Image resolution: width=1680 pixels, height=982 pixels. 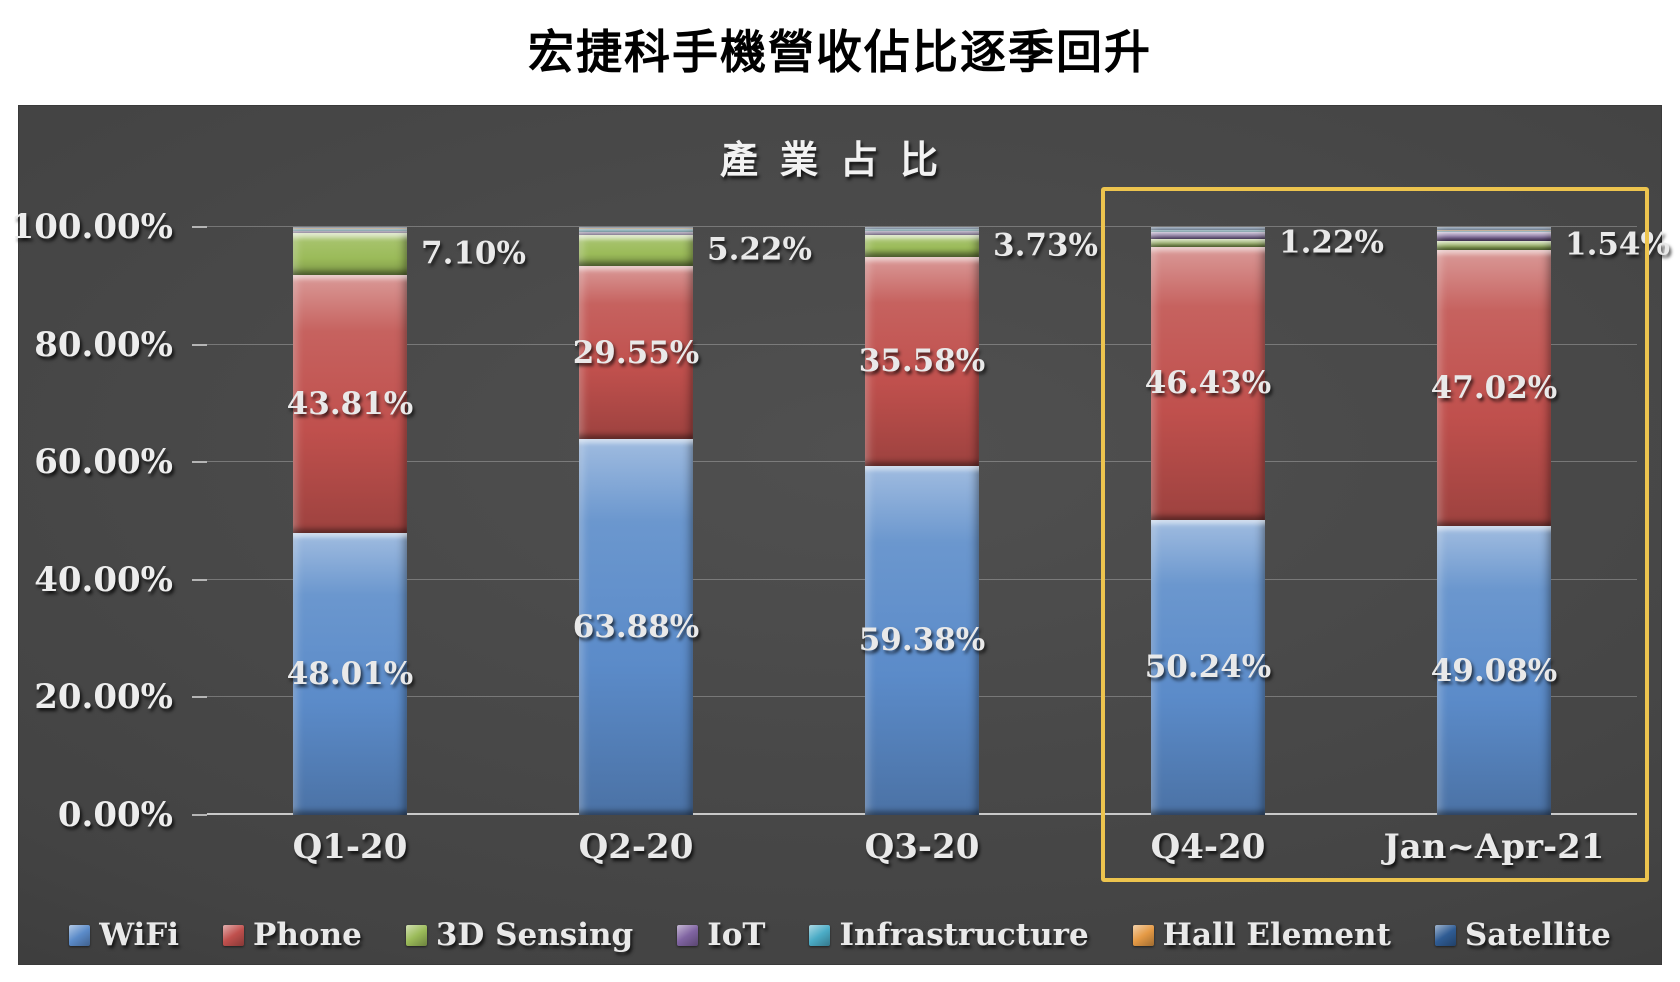 I want to click on page-title: 宏捷科手機營收佔比逐季回升, so click(x=840, y=52).